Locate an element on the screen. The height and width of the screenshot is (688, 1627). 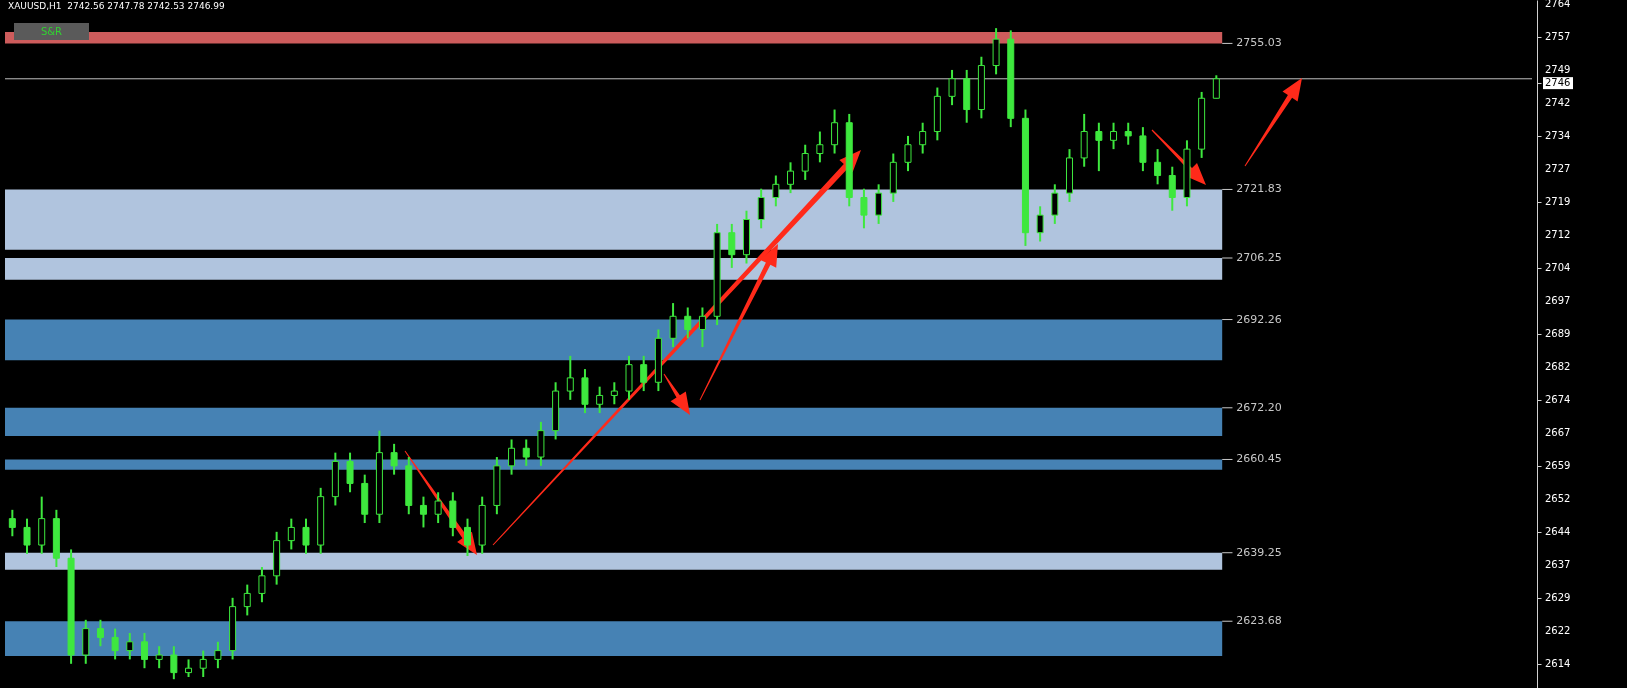
y-tick-label: 2749 is located at coordinates (1558, 69).